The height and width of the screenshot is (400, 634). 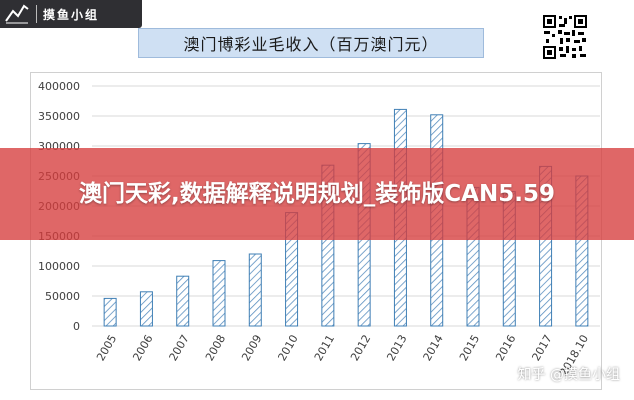 I want to click on x-tick-label: 2005, so click(x=106, y=348).